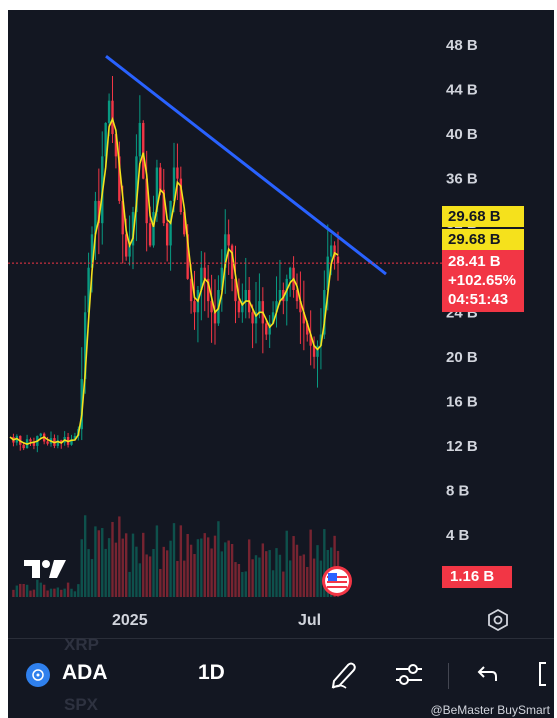 The width and height of the screenshot is (557, 718). What do you see at coordinates (337, 581) in the screenshot?
I see `us-flag-icon` at bounding box center [337, 581].